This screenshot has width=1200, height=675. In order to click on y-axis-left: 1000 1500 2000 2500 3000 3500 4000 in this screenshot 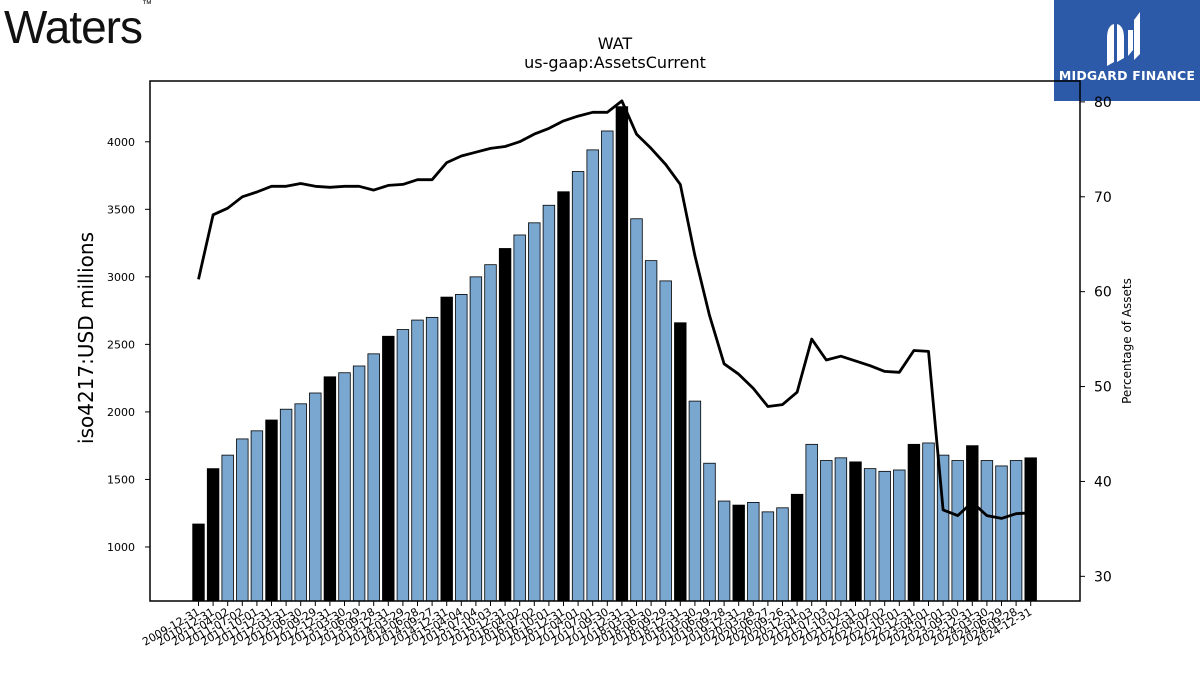, I will do `click(128, 345)`.